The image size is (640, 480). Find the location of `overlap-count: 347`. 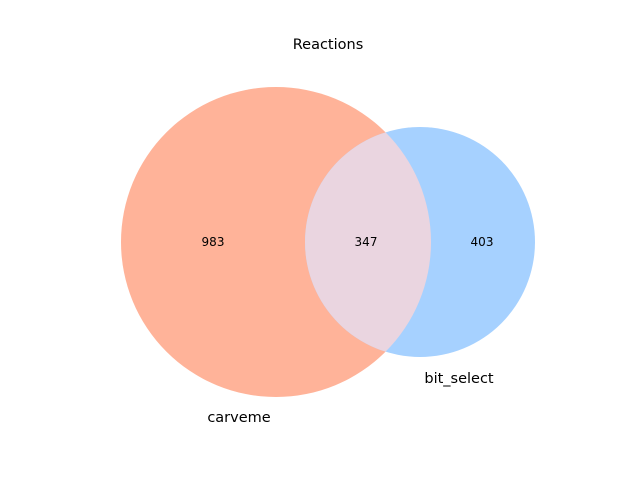

overlap-count: 347 is located at coordinates (366, 242).